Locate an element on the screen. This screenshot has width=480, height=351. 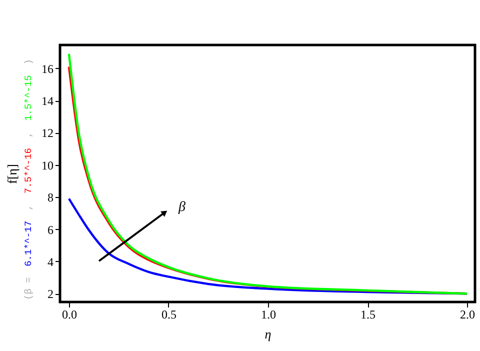
annotation: β is located at coordinates (182, 207).